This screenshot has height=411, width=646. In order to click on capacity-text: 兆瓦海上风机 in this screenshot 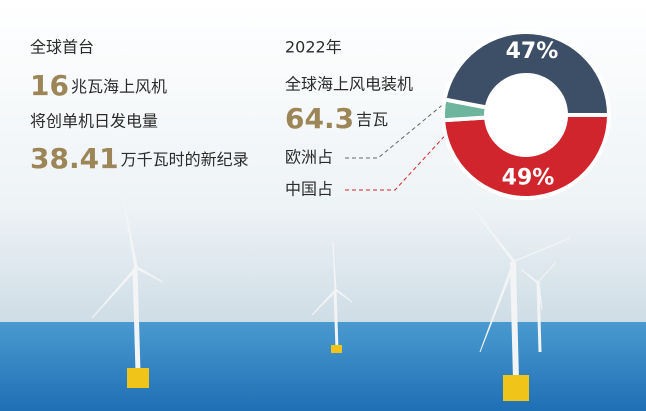, I will do `click(119, 86)`.